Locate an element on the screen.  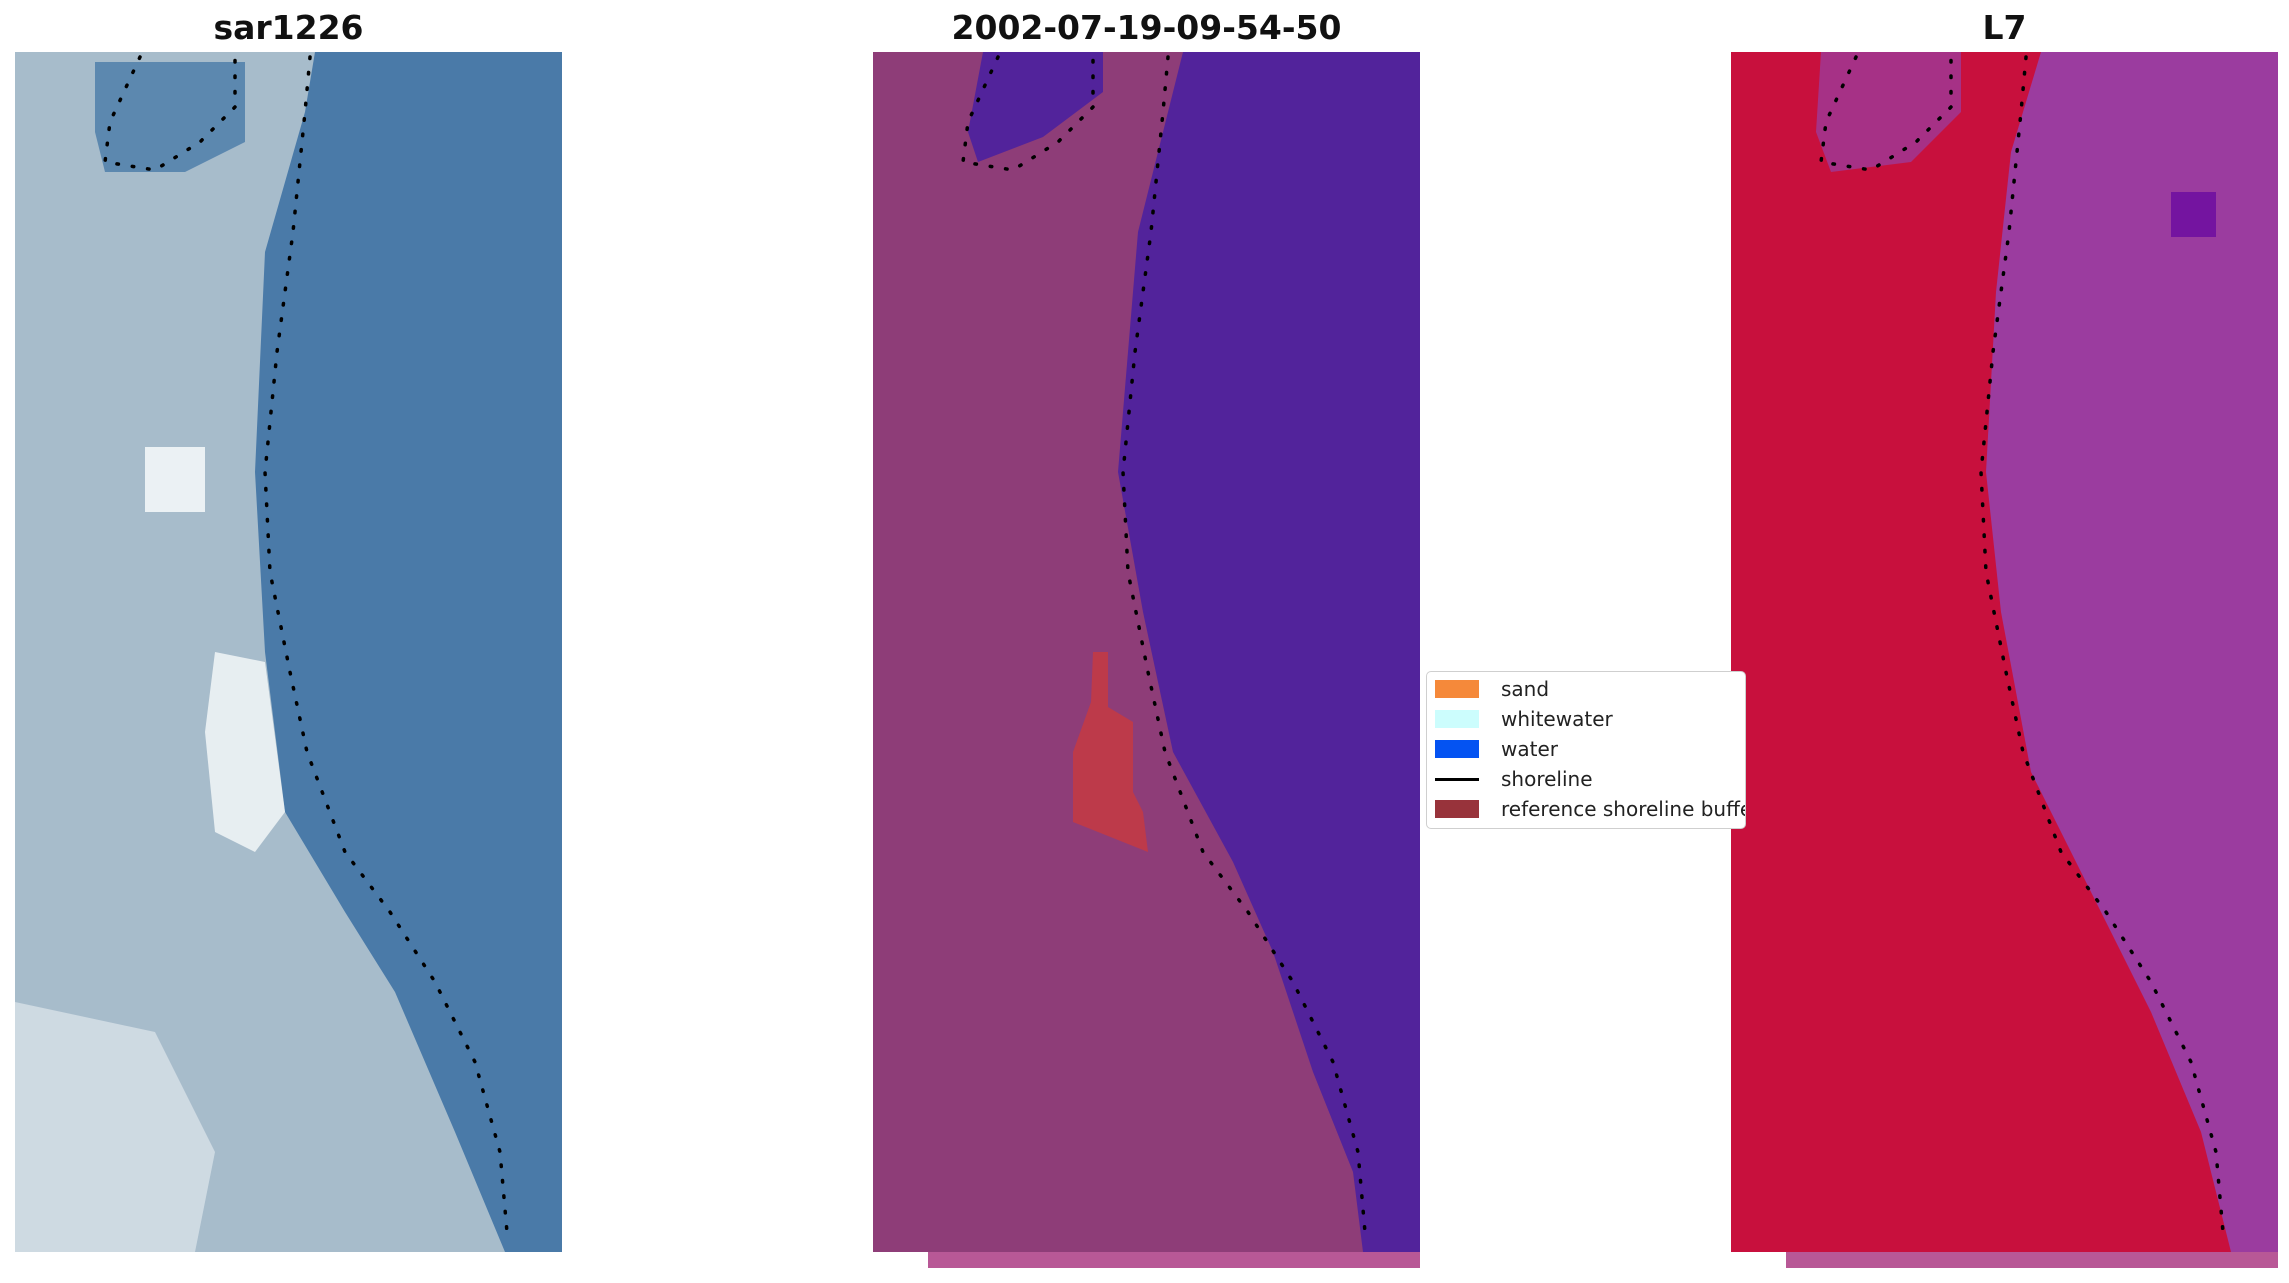
index-water is located at coordinates (2132, 652).